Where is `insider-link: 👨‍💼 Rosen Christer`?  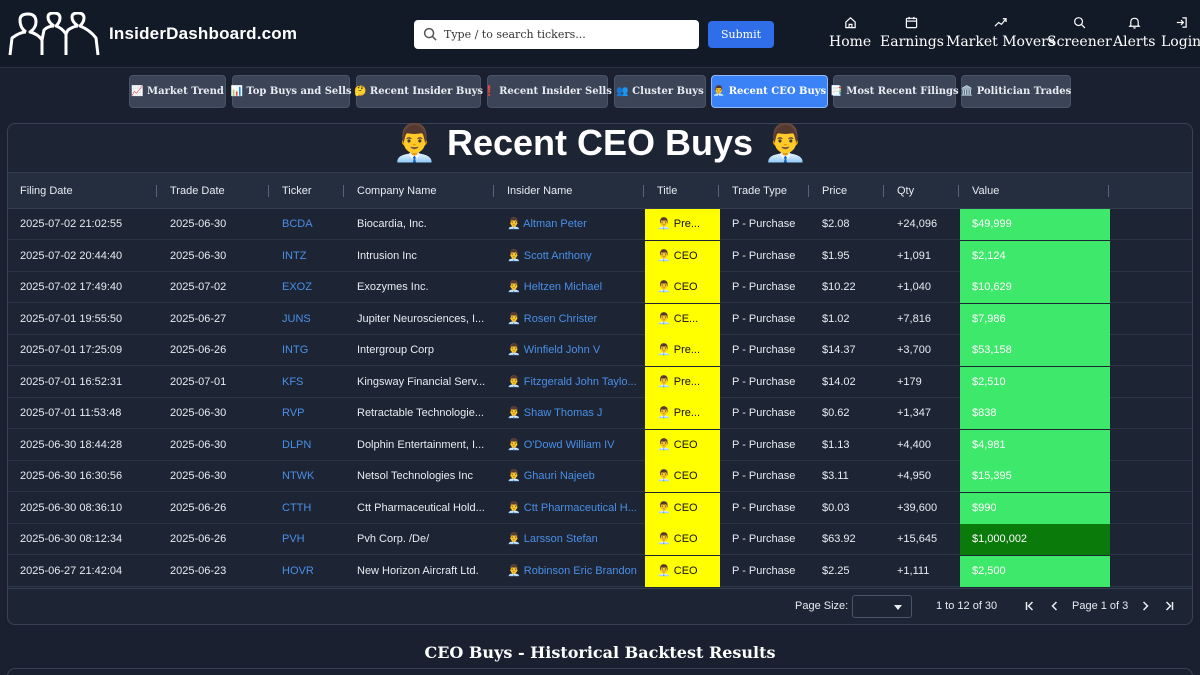 insider-link: 👨‍💼 Rosen Christer is located at coordinates (552, 318).